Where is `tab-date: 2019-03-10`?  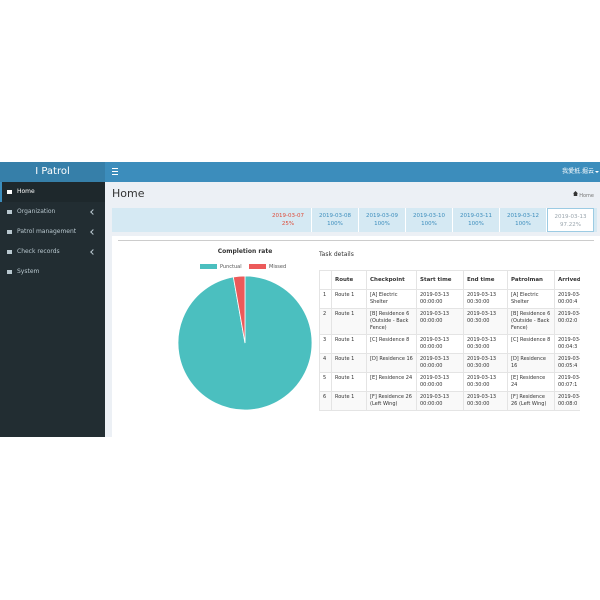
tab-date: 2019-03-10 is located at coordinates (429, 216).